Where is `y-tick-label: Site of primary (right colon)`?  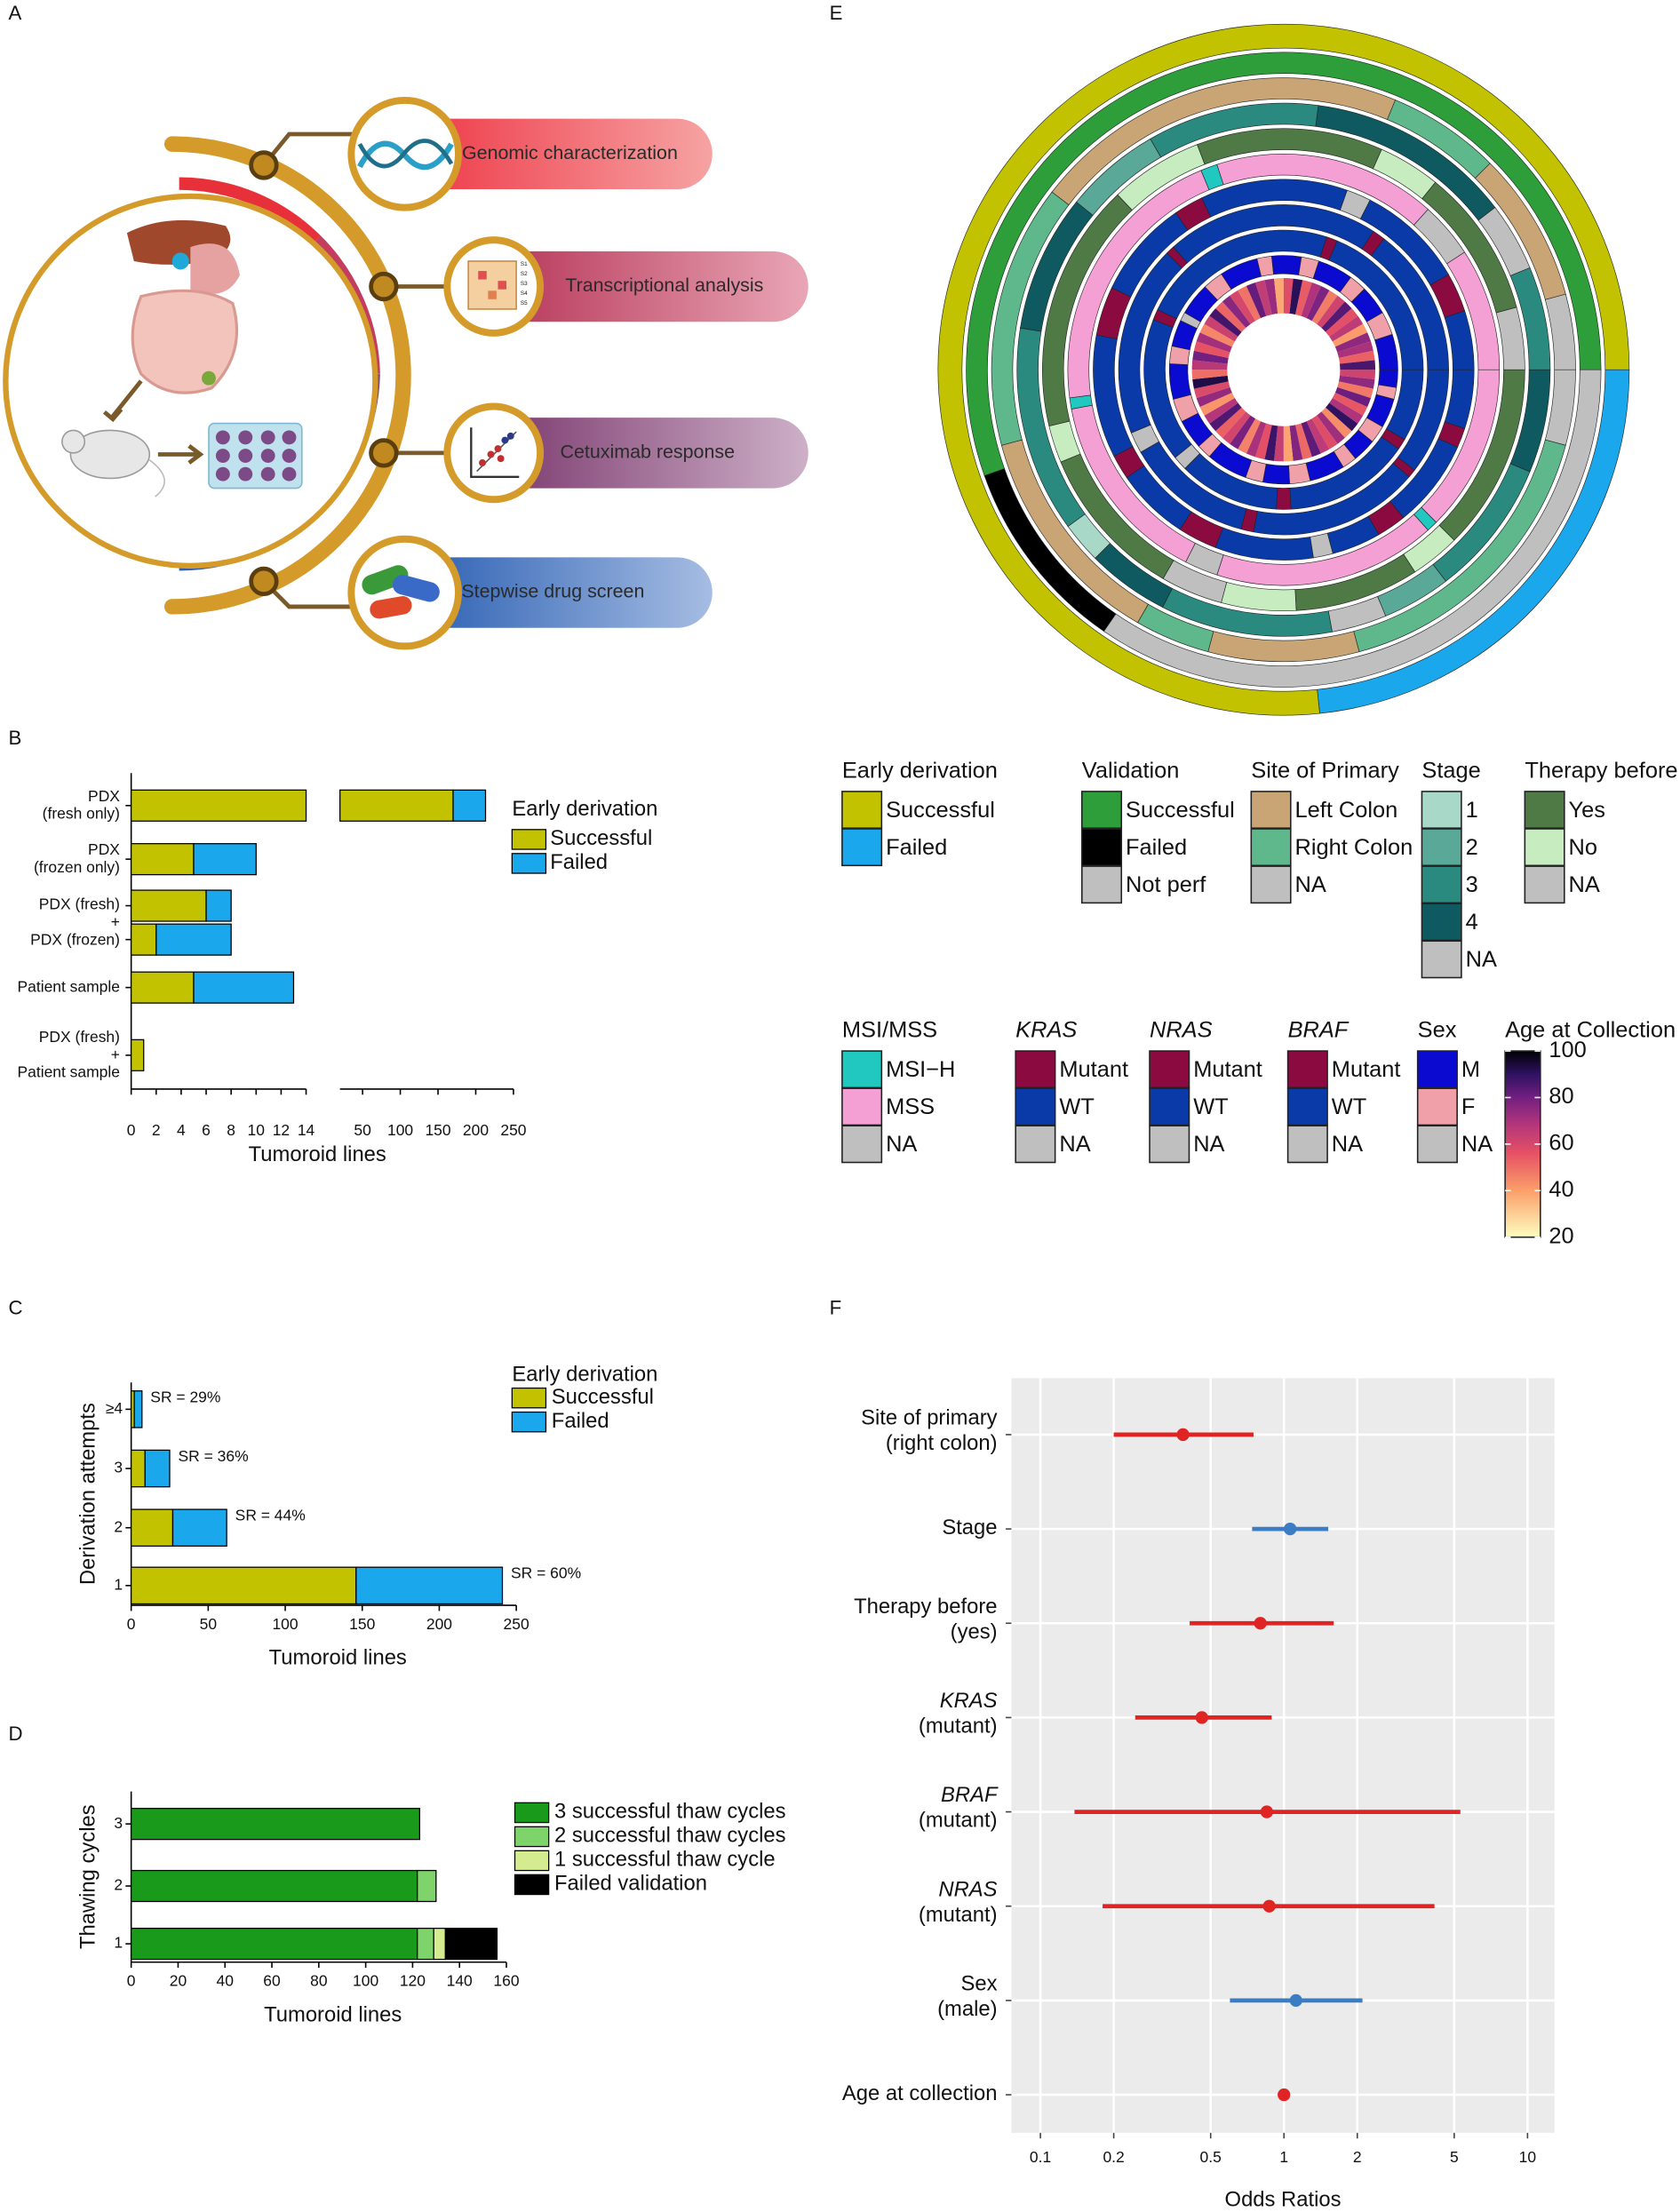
y-tick-label: Site of primary (right colon) is located at coordinates (929, 1431).